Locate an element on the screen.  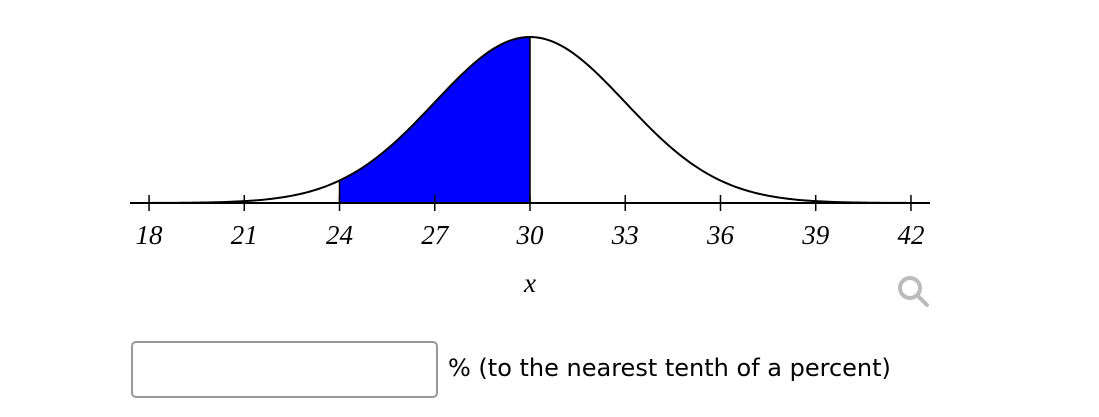
x-axis-label: x is located at coordinates (529, 283).